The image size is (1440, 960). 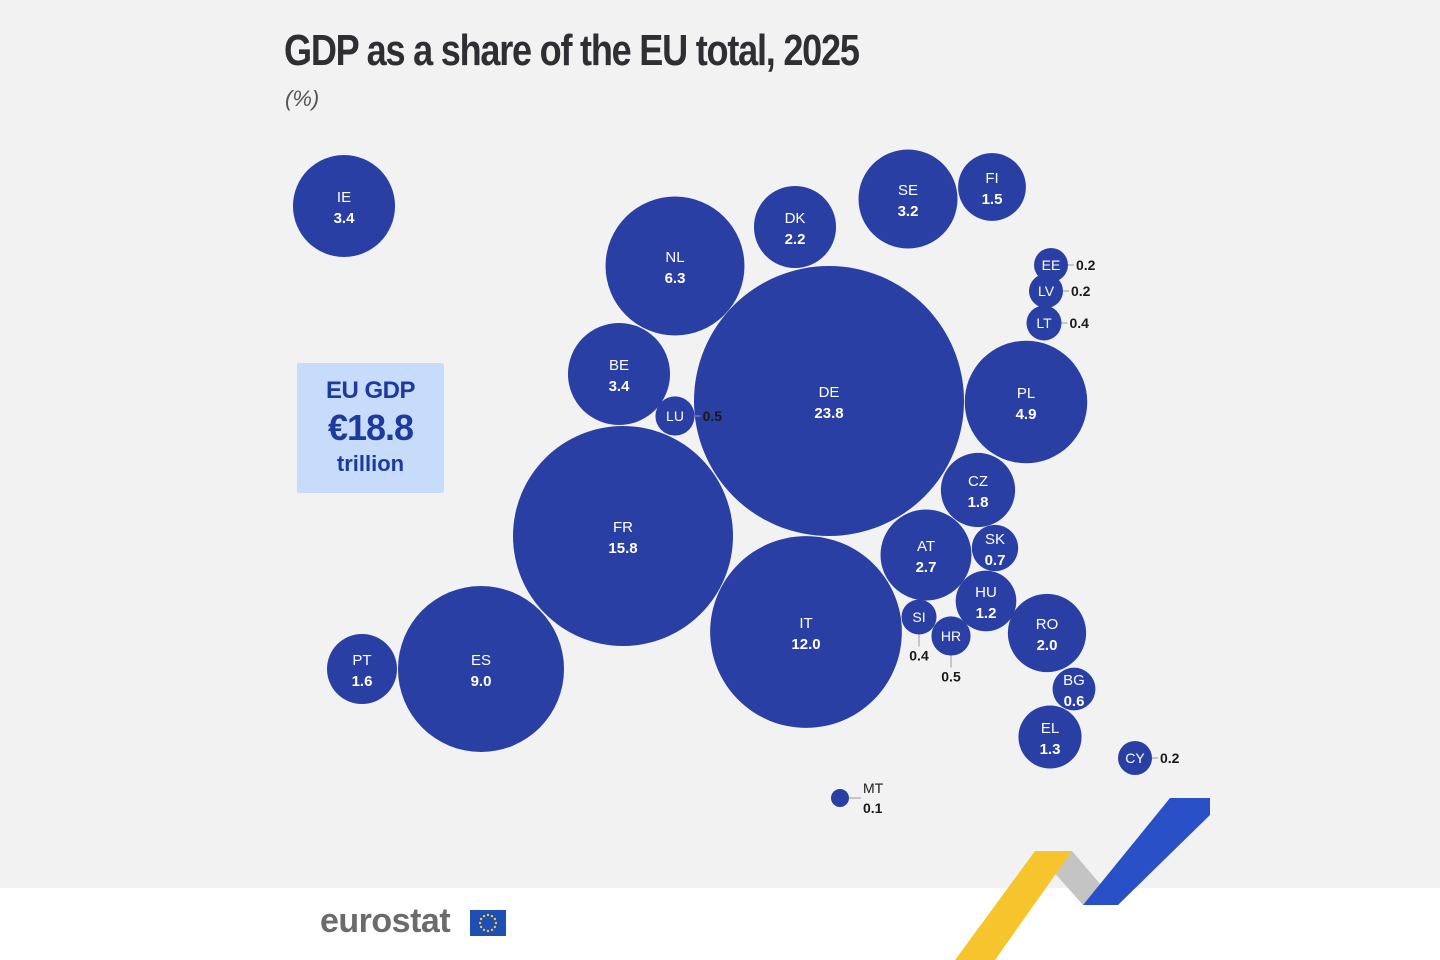 What do you see at coordinates (623, 527) in the screenshot?
I see `bubble-label-fr: FR` at bounding box center [623, 527].